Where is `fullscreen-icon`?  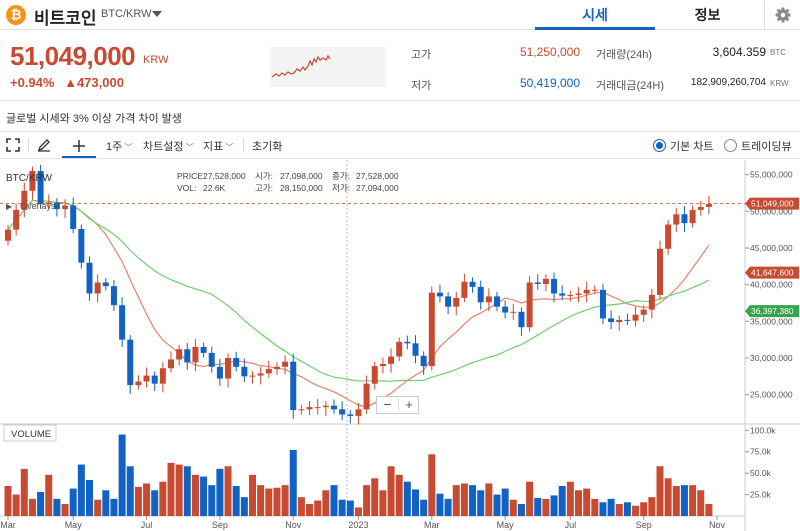
fullscreen-icon is located at coordinates (13, 145).